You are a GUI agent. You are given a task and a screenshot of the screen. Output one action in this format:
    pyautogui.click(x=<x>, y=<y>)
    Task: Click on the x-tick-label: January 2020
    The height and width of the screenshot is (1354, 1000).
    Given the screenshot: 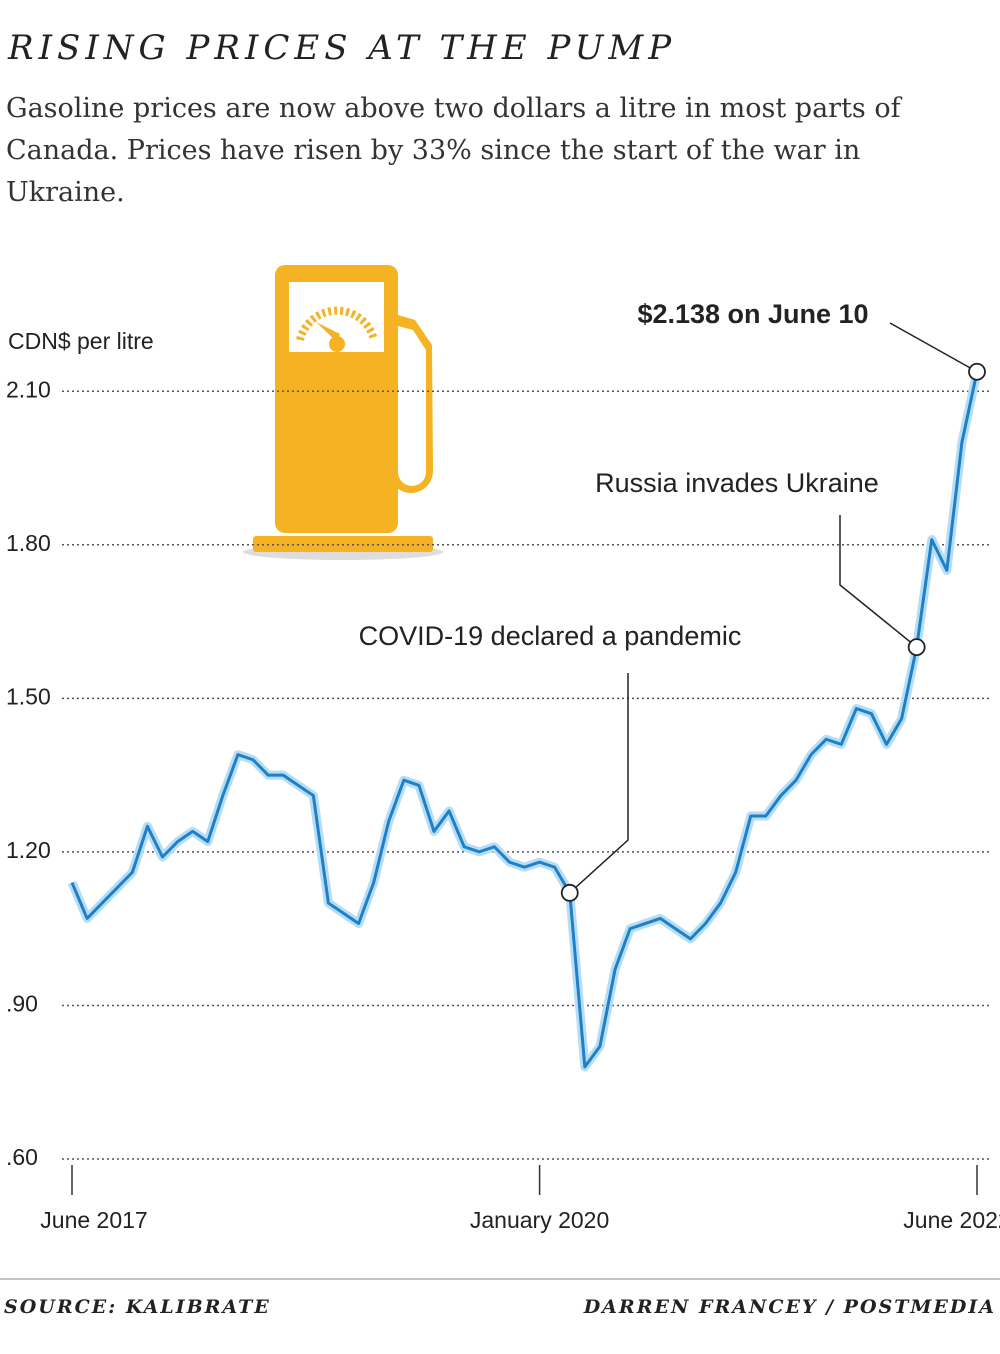 What is the action you would take?
    pyautogui.click(x=539, y=1220)
    